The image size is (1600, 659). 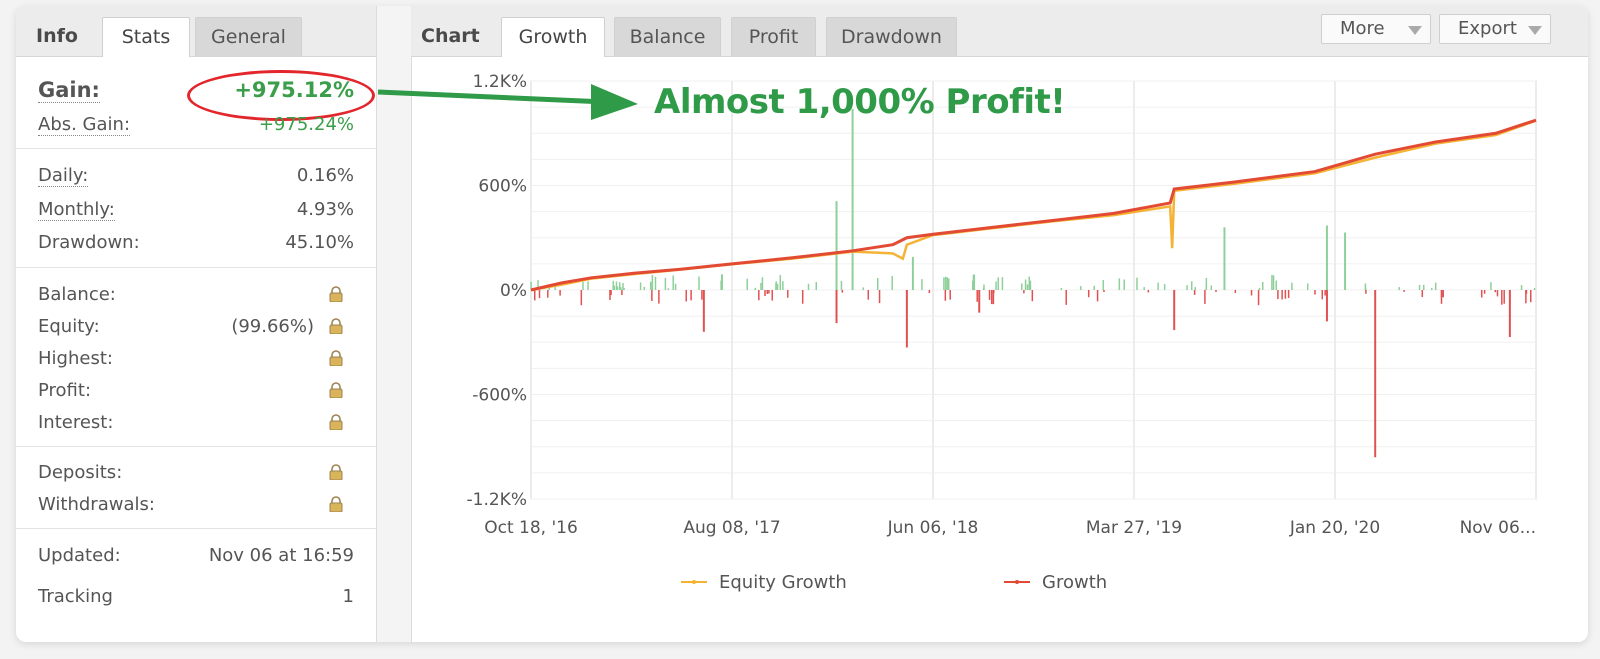 I want to click on gain-label: Gain:, so click(x=69, y=90).